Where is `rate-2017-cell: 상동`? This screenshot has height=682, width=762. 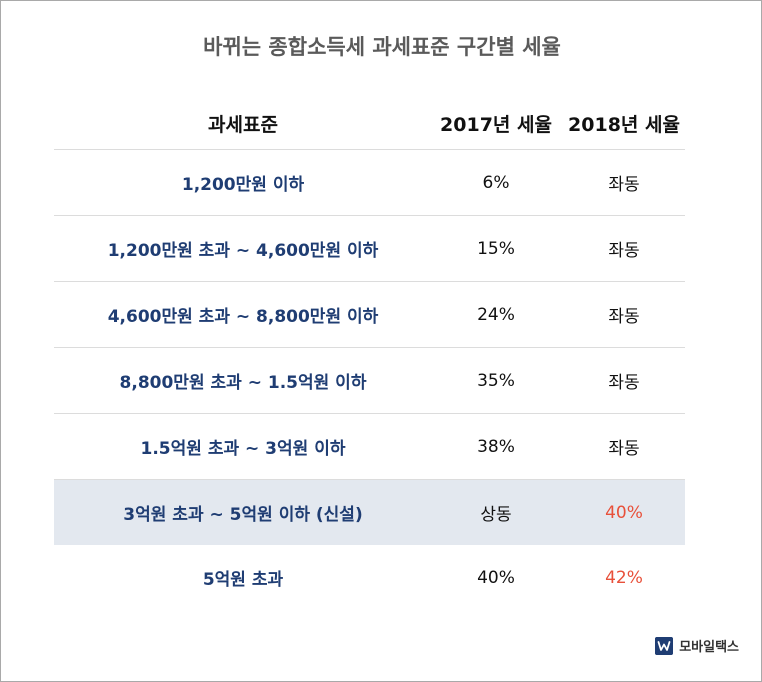
rate-2017-cell: 상동 is located at coordinates (496, 515).